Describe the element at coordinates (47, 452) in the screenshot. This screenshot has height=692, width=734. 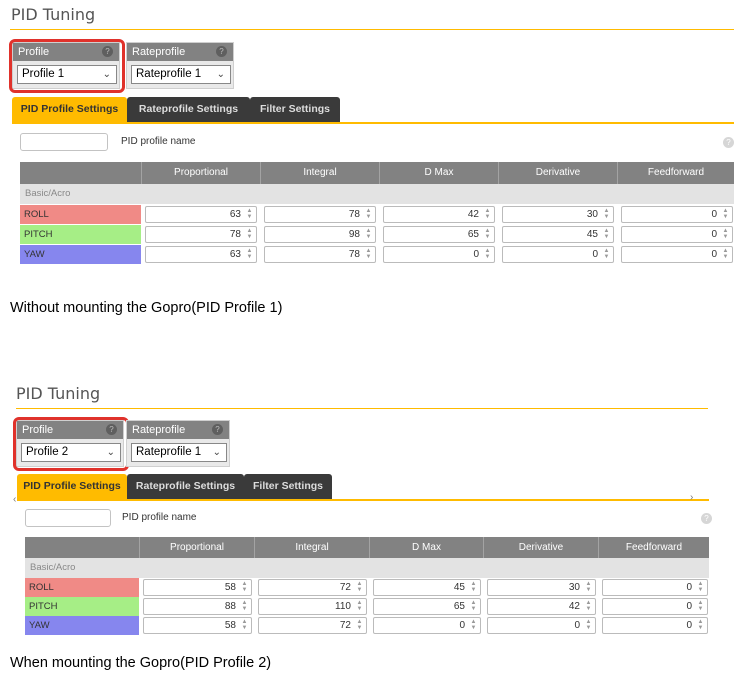
I see `profile-select-value: Profile 2` at that location.